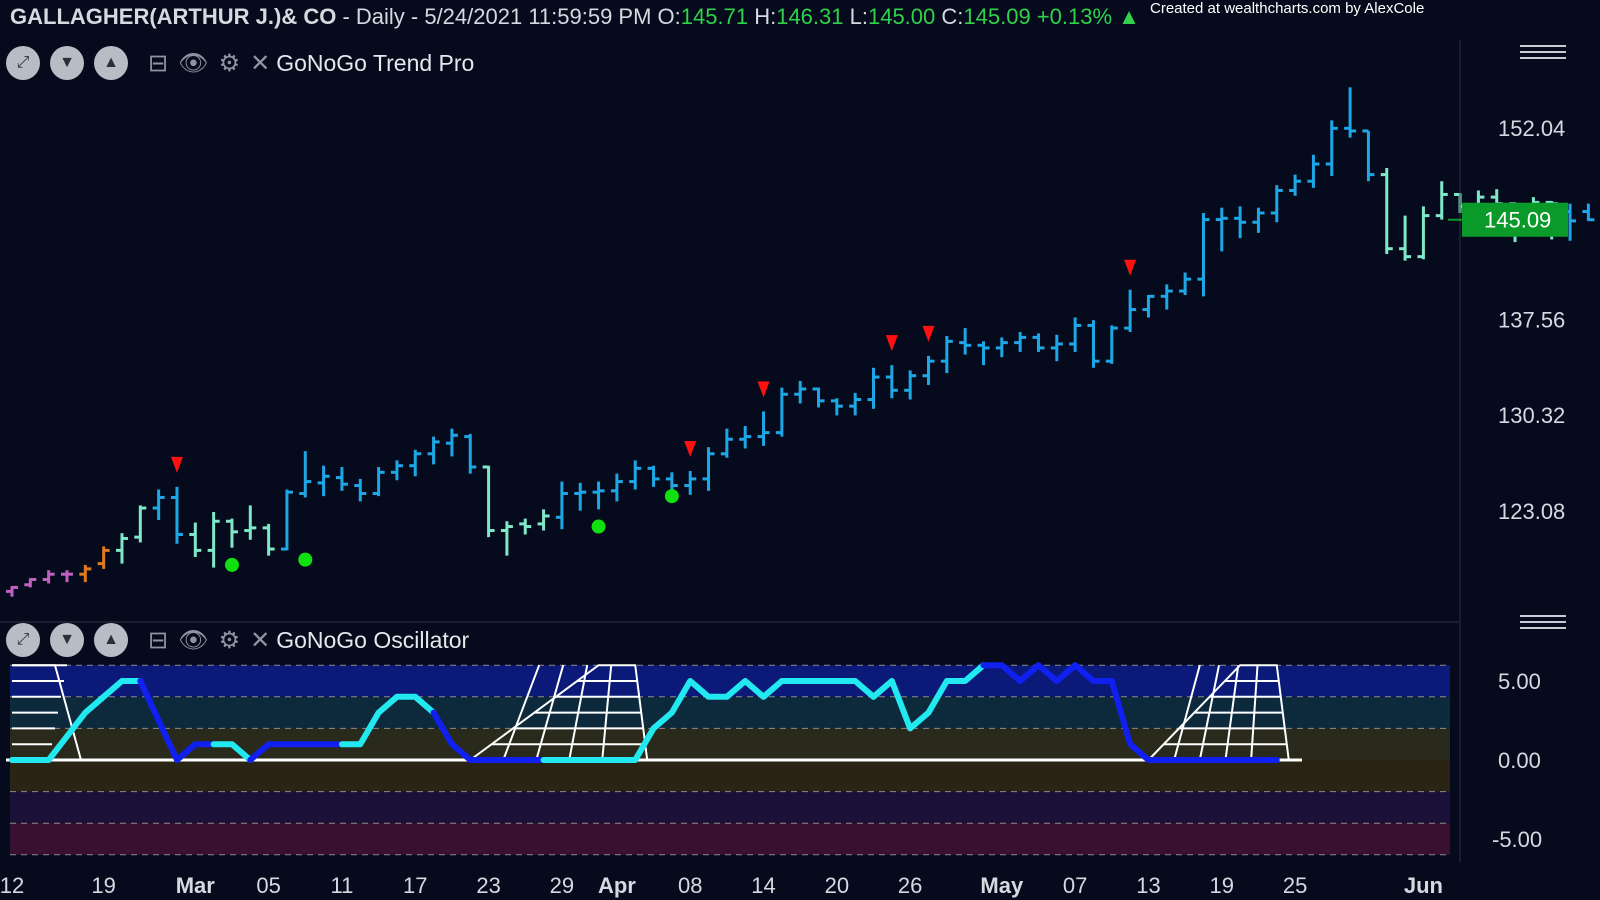 The width and height of the screenshot is (1600, 900). Describe the element at coordinates (763, 885) in the screenshot. I see `x-tick-label: 14` at that location.